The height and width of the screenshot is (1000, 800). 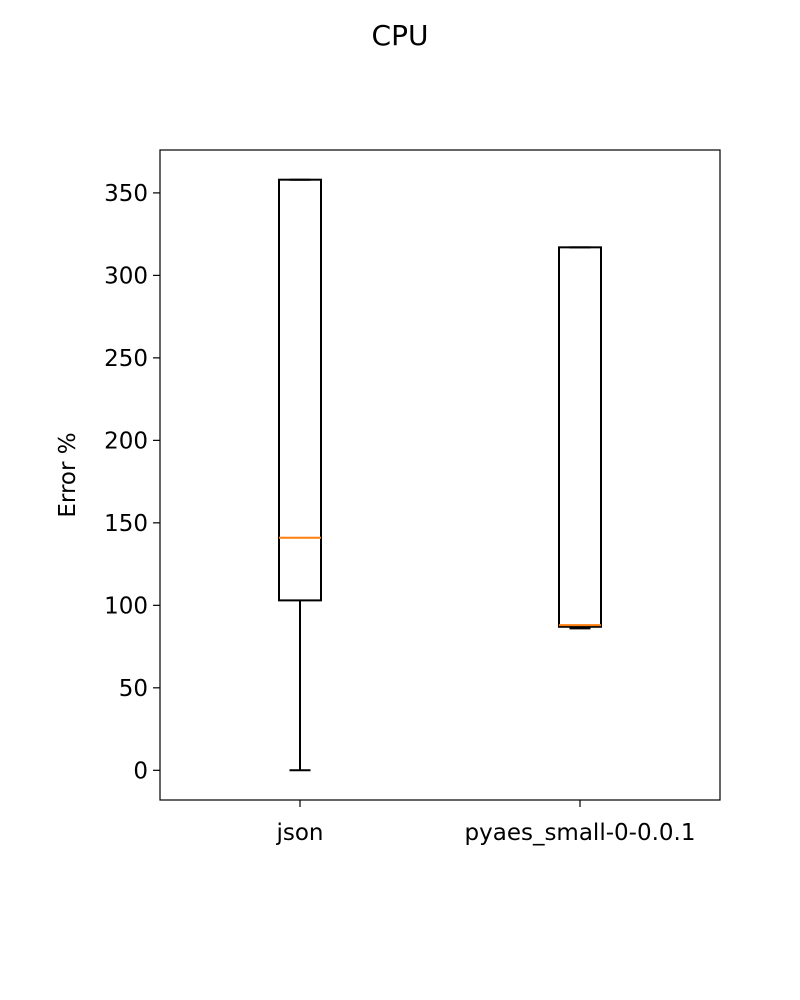 I want to click on y-tick-label: 300, so click(x=126, y=276).